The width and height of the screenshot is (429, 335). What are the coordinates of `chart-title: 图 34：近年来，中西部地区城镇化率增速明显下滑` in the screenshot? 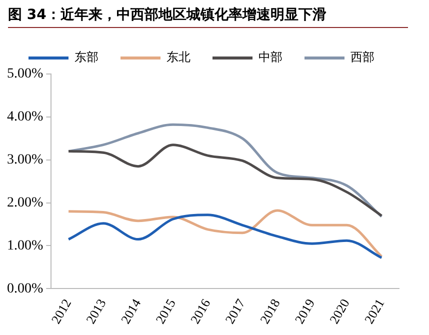 It's located at (208, 17).